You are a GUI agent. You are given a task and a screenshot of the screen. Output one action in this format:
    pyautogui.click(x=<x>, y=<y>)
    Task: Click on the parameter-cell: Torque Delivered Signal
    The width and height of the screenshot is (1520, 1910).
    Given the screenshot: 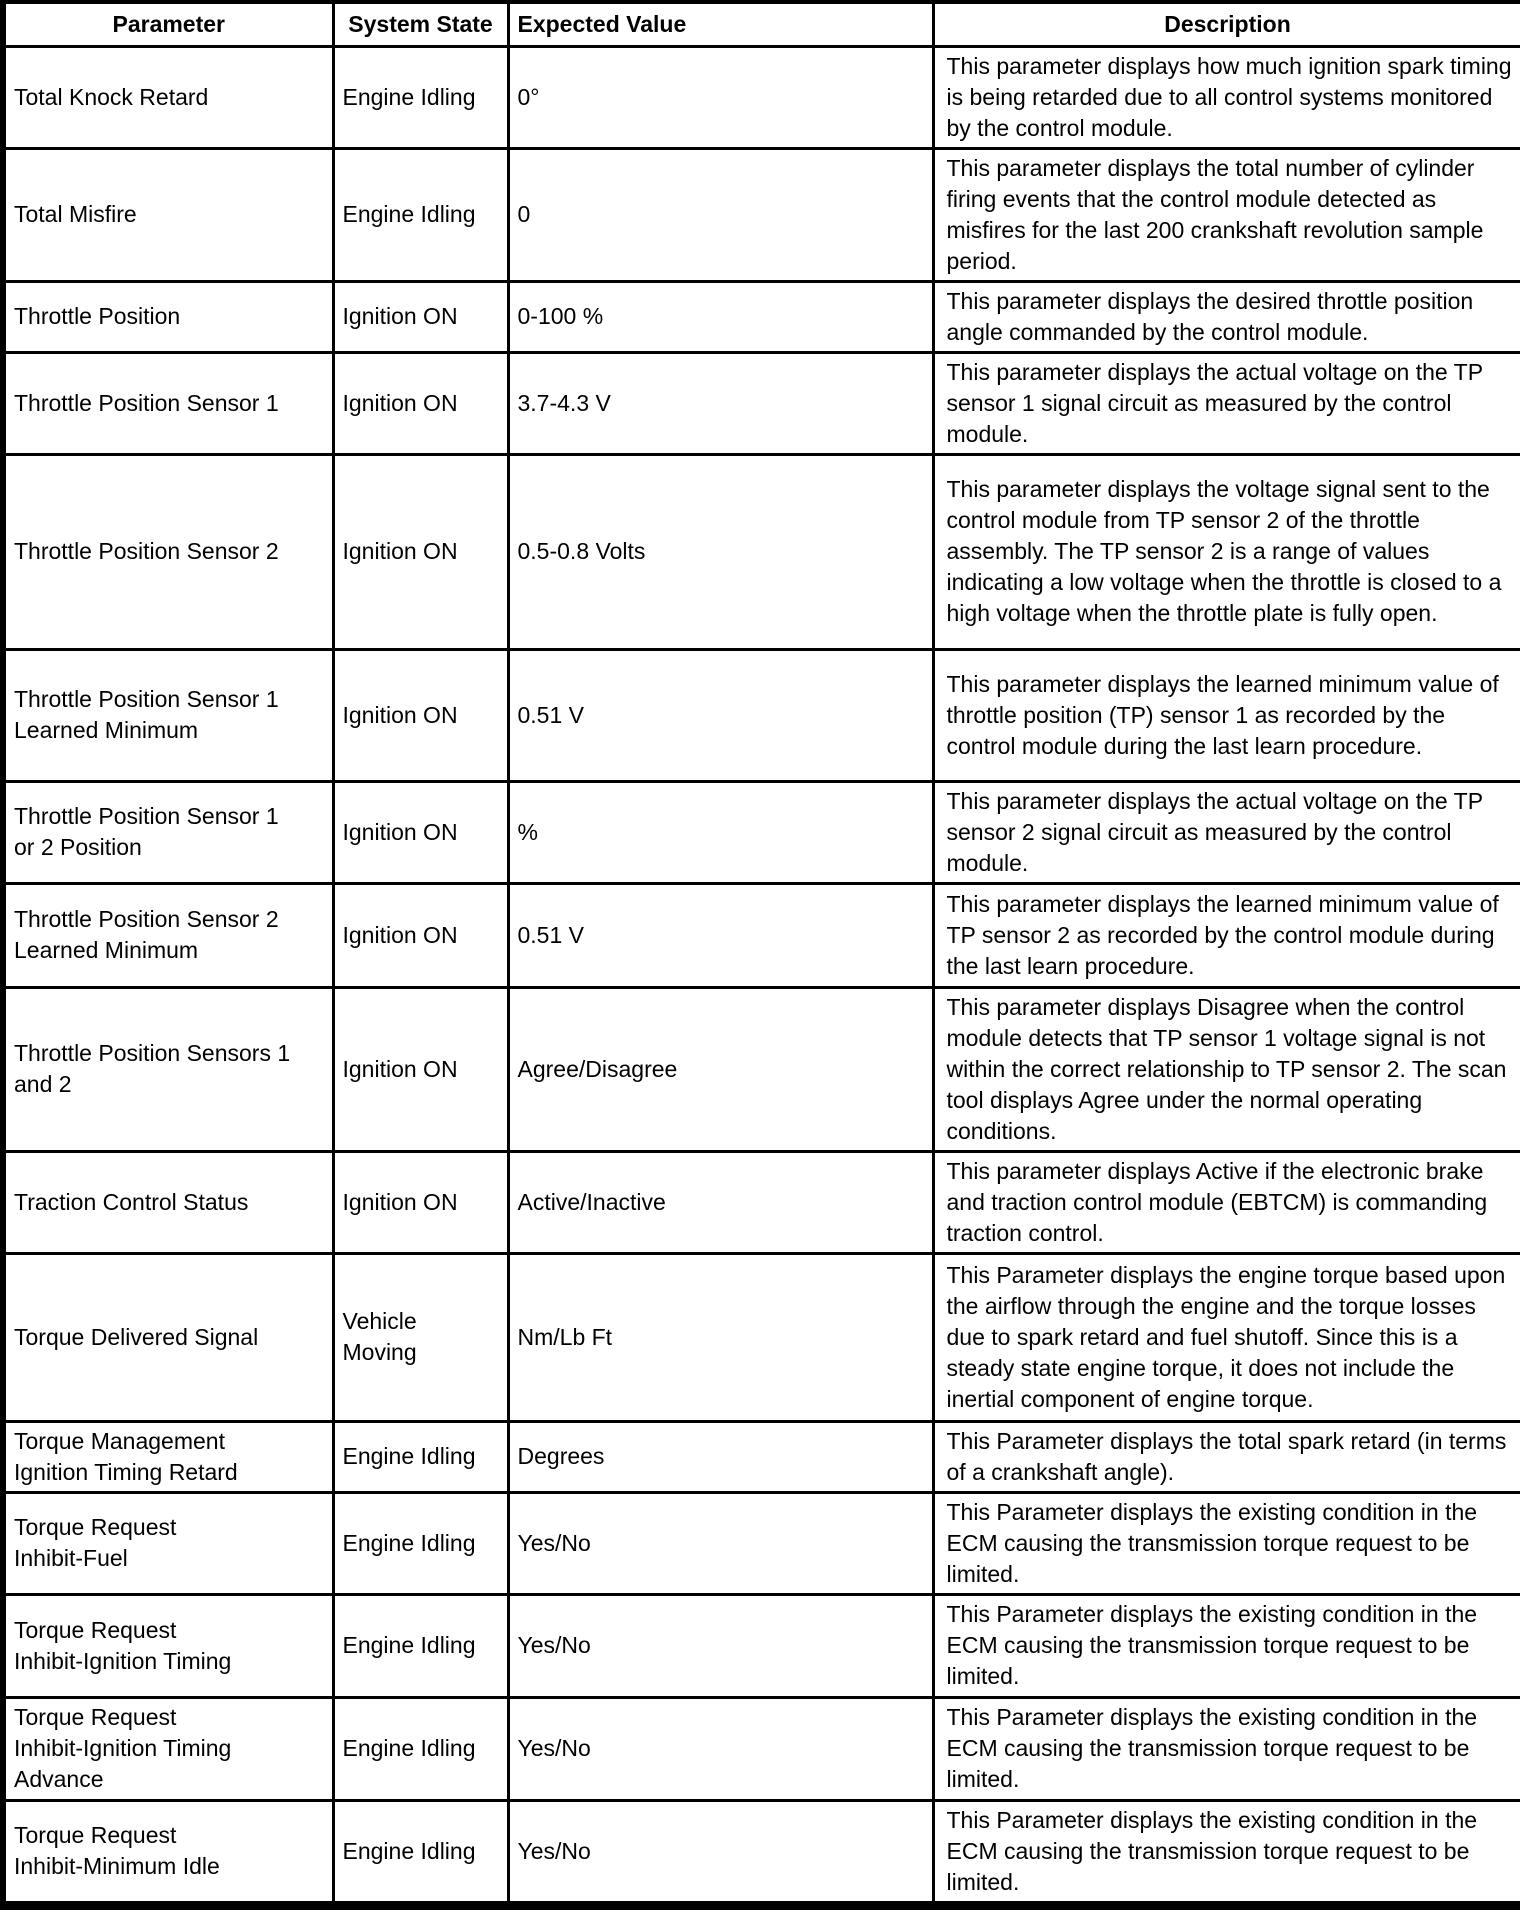 What is the action you would take?
    pyautogui.click(x=168, y=1337)
    